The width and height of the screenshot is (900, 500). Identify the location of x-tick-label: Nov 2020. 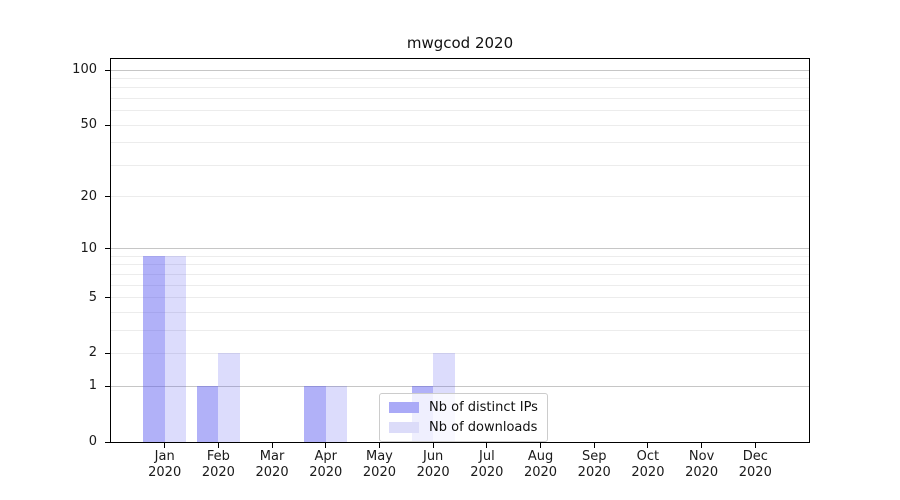
(702, 465).